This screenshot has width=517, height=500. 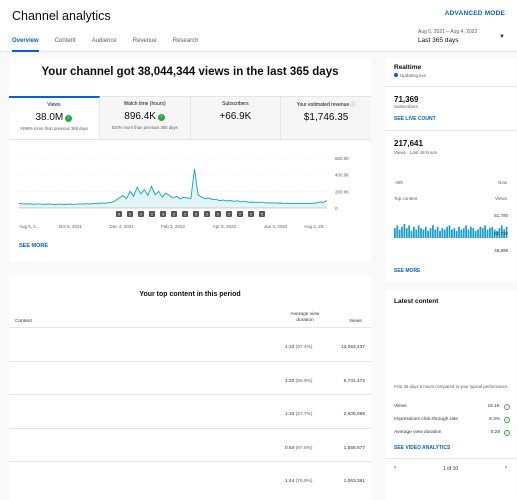 What do you see at coordinates (290, 347) in the screenshot?
I see `duration: 1:22` at bounding box center [290, 347].